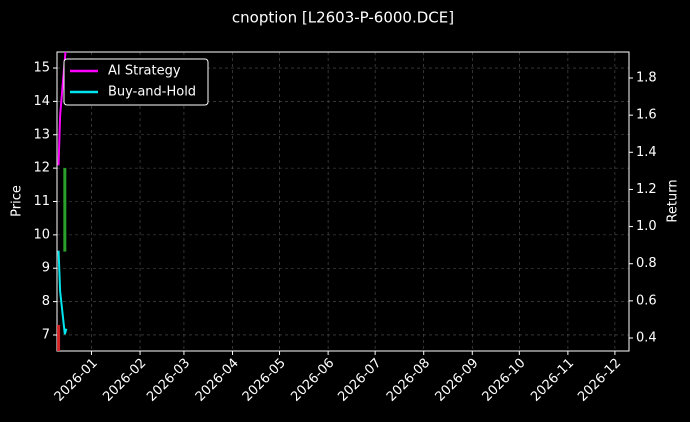 The image size is (690, 422). Describe the element at coordinates (168, 380) in the screenshot. I see `x-tick-label: 2026-03` at that location.